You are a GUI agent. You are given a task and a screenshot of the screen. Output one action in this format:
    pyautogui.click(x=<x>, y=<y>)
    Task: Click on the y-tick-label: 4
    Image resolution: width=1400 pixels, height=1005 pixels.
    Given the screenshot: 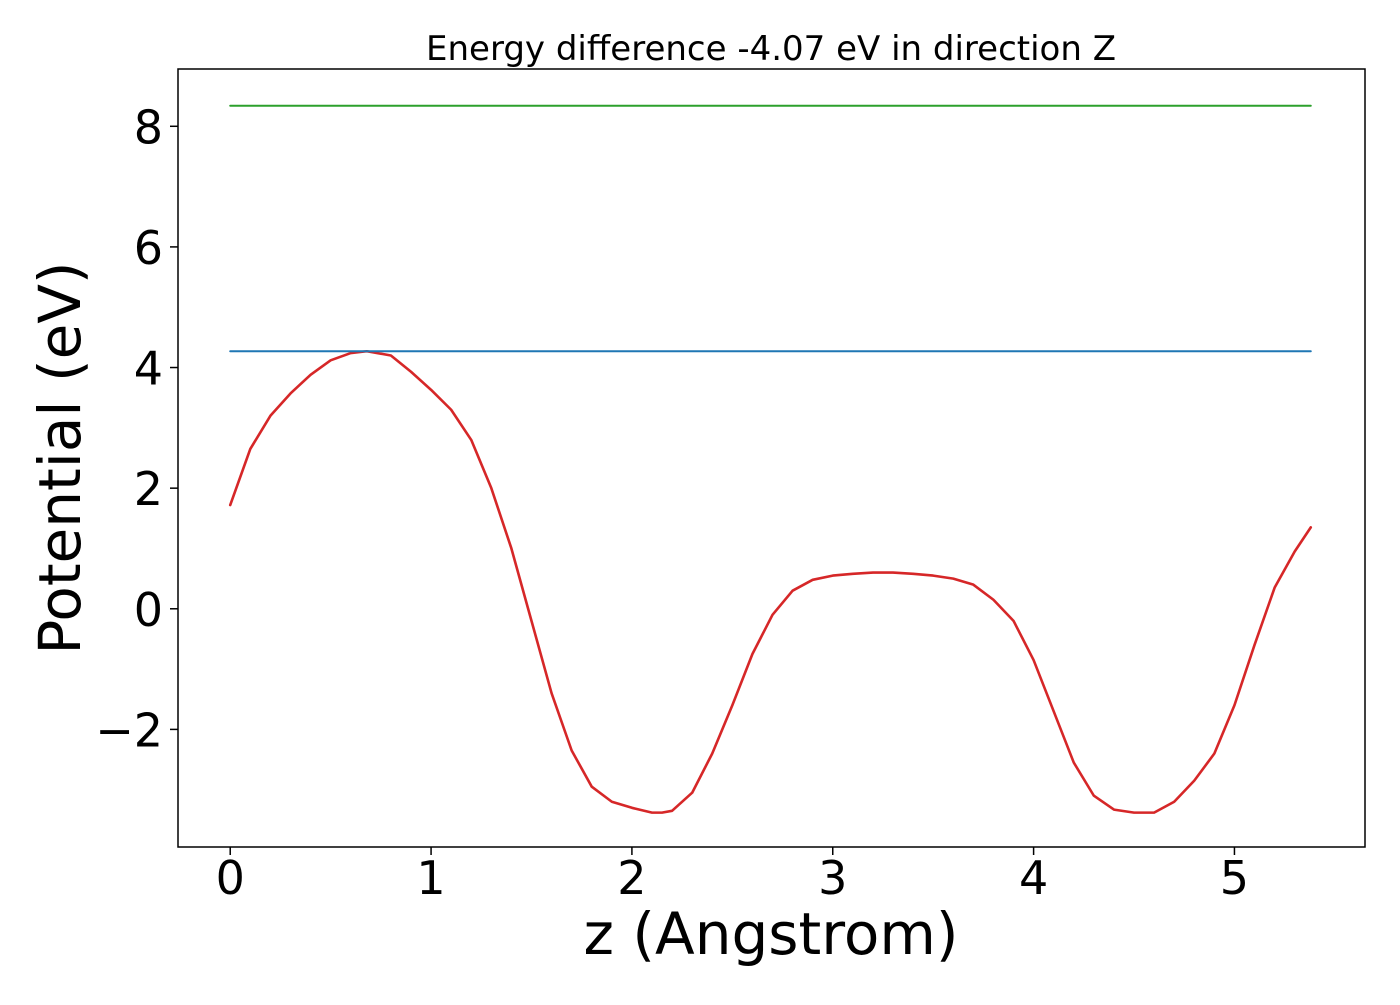 What is the action you would take?
    pyautogui.click(x=148, y=369)
    